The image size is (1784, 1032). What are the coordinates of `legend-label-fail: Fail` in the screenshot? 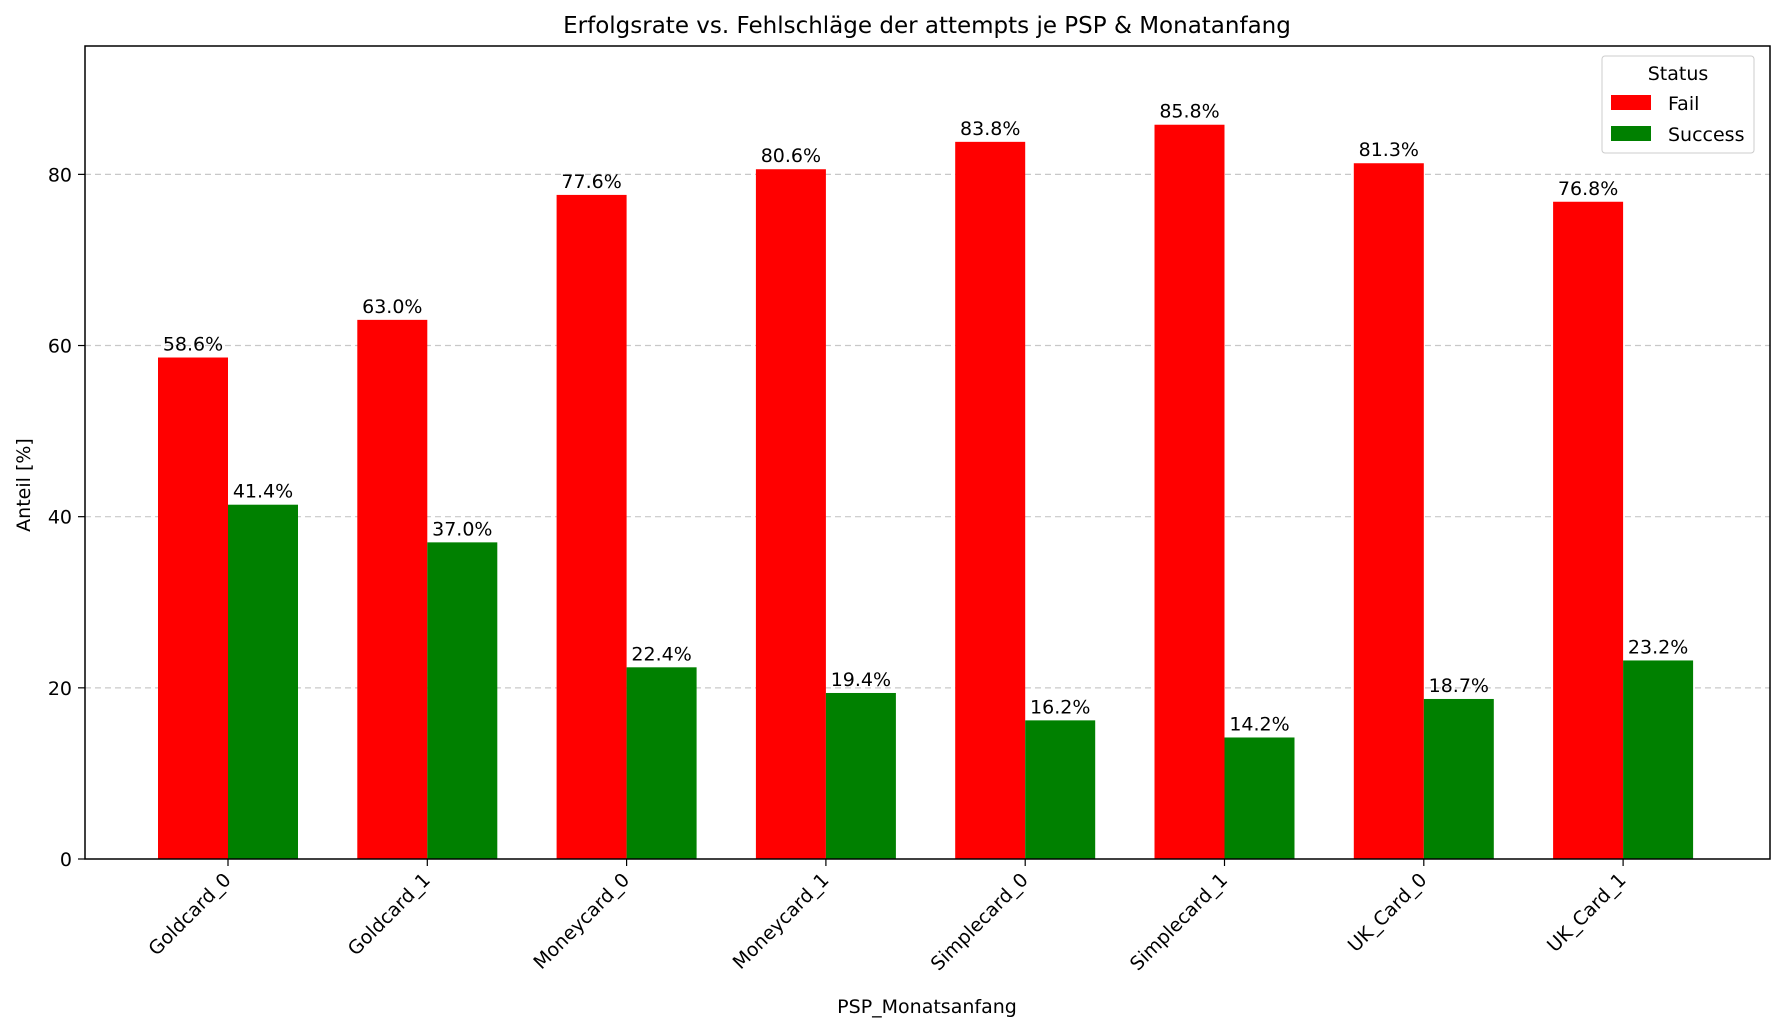 It's located at (1683, 104).